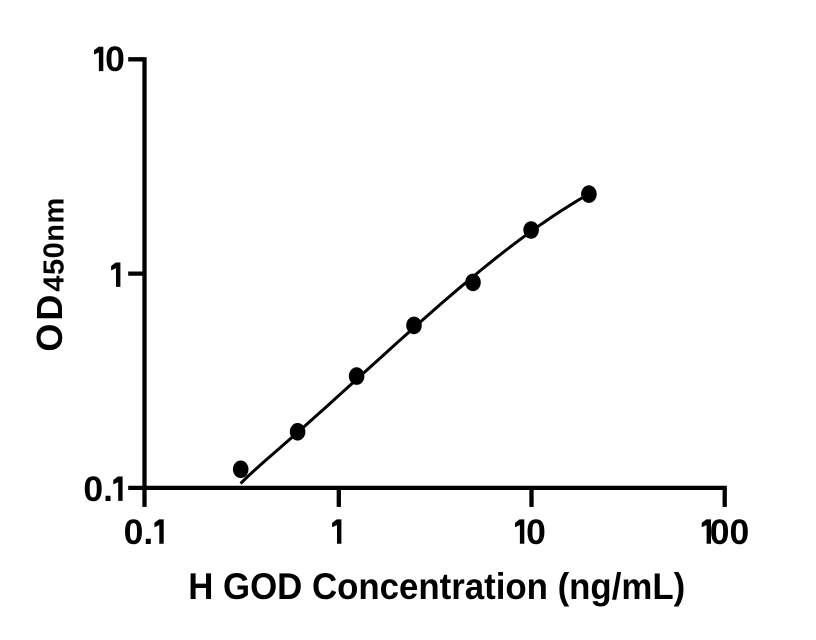 This screenshot has height=640, width=816. What do you see at coordinates (436, 586) in the screenshot?
I see `svg-text: H GOD Concentration (ng/mL)` at bounding box center [436, 586].